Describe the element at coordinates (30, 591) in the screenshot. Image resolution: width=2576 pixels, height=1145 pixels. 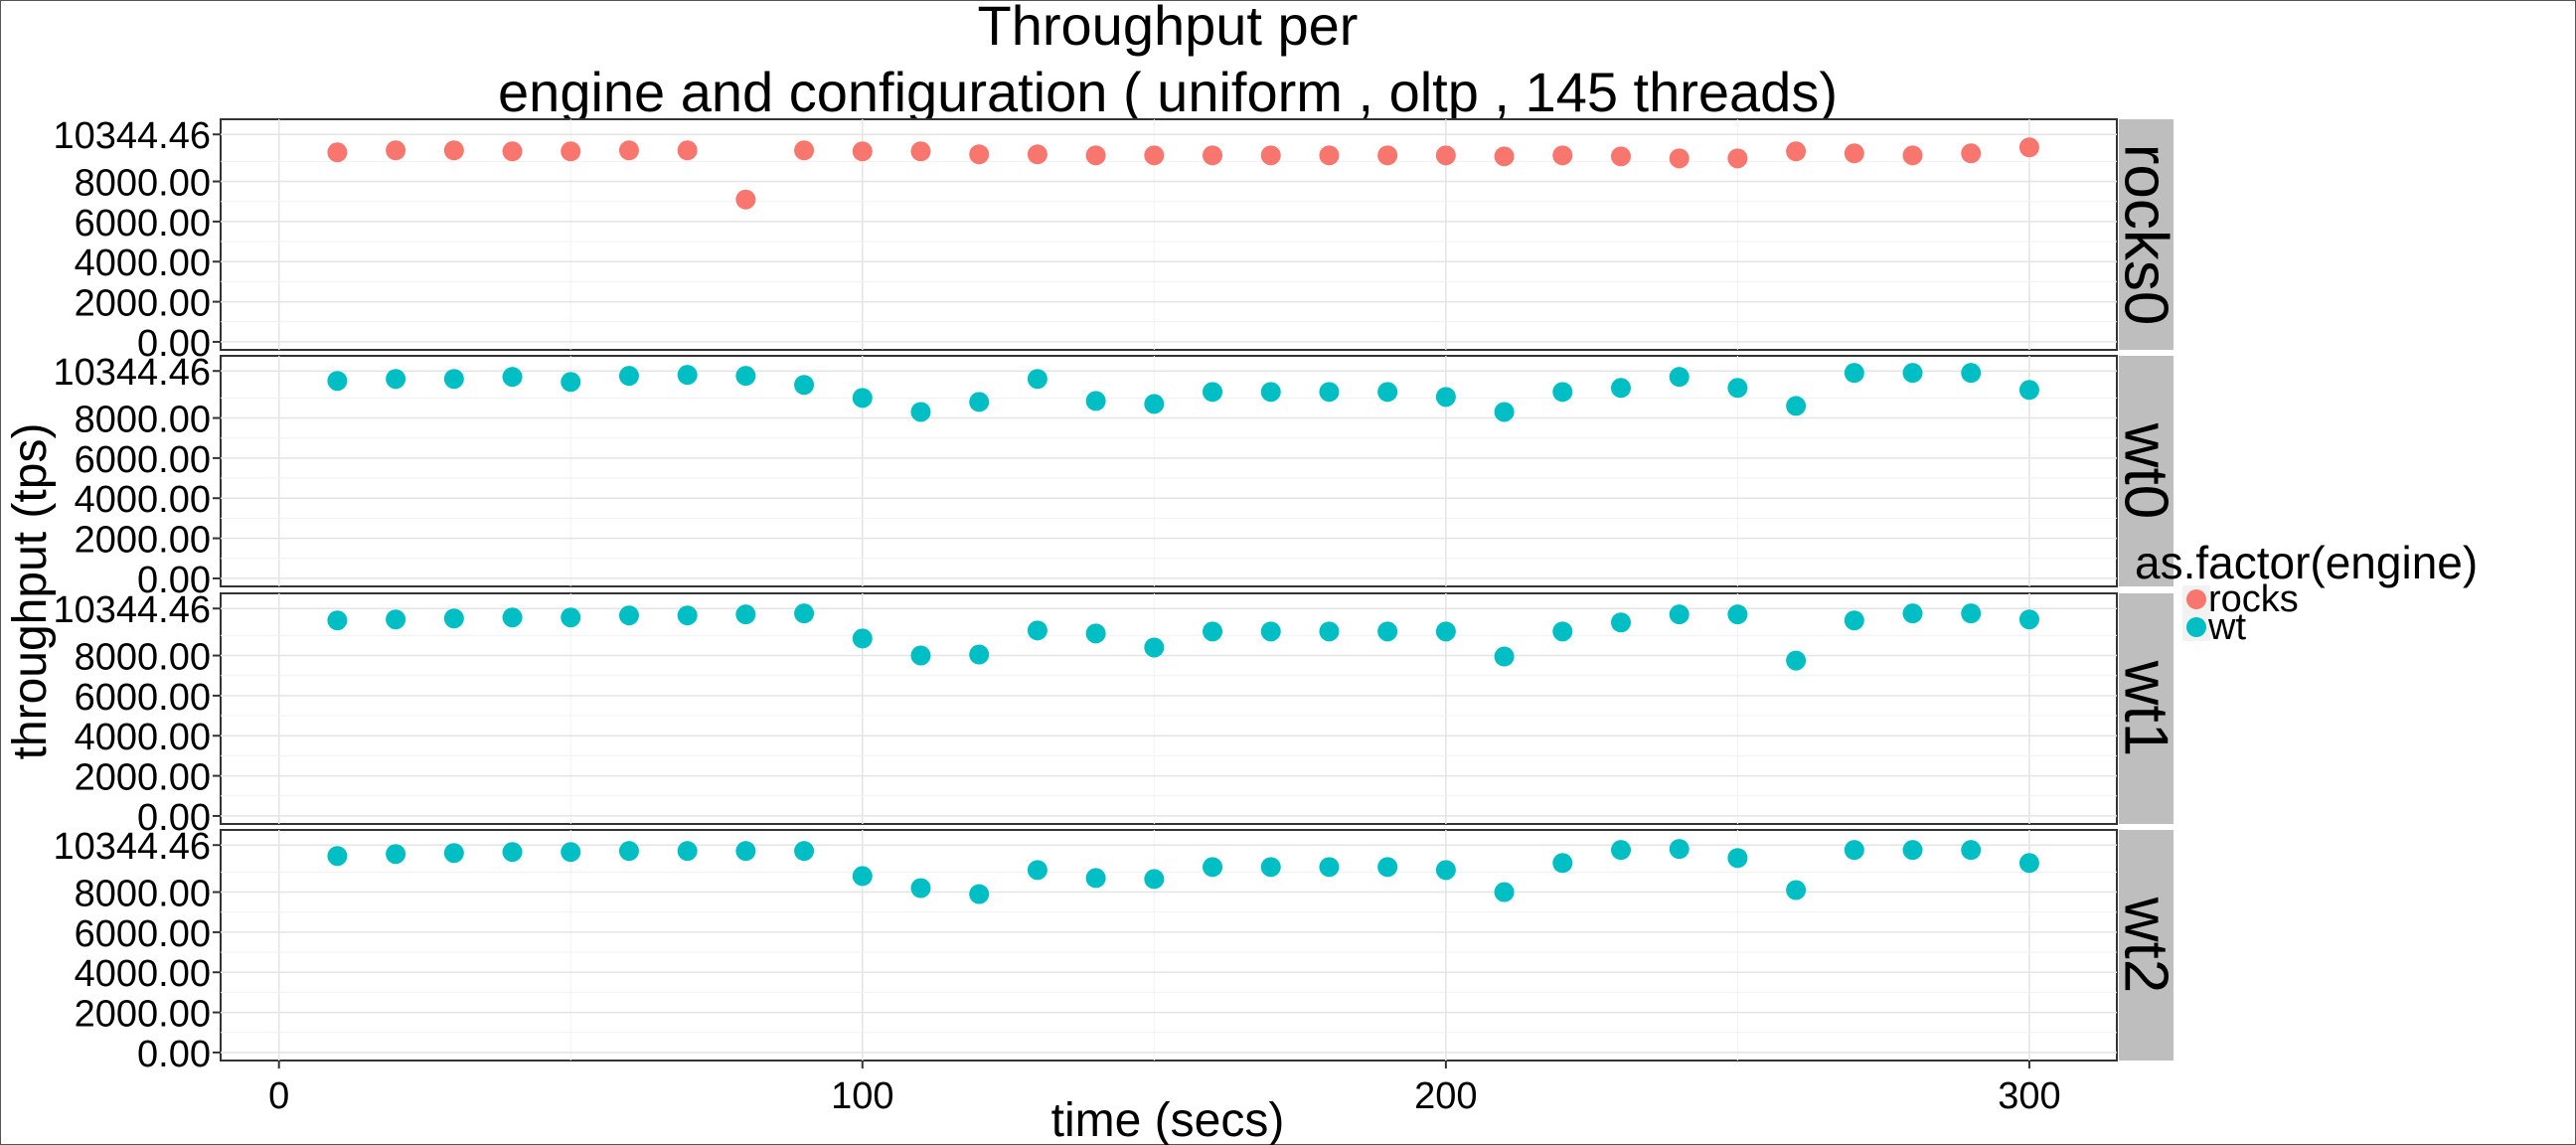
I see `y-axis-label: throughput (tps)` at that location.